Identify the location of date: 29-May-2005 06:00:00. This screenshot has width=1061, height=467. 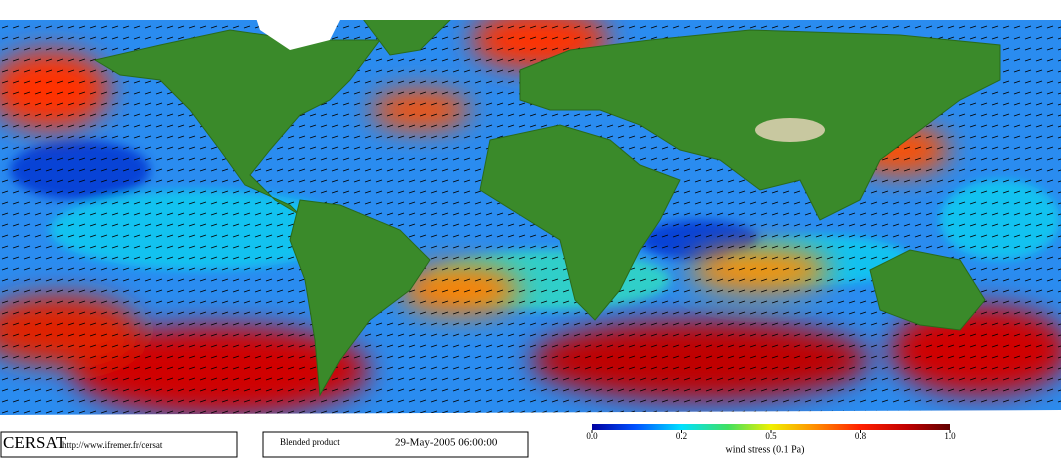
(446, 443).